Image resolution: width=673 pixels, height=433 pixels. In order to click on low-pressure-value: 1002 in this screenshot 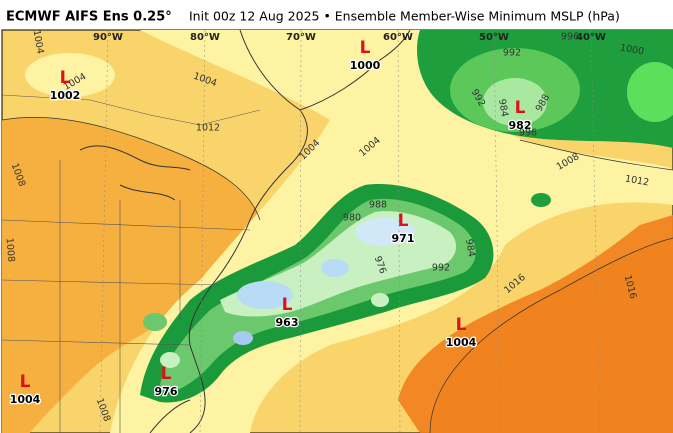, I will do `click(65, 95)`.